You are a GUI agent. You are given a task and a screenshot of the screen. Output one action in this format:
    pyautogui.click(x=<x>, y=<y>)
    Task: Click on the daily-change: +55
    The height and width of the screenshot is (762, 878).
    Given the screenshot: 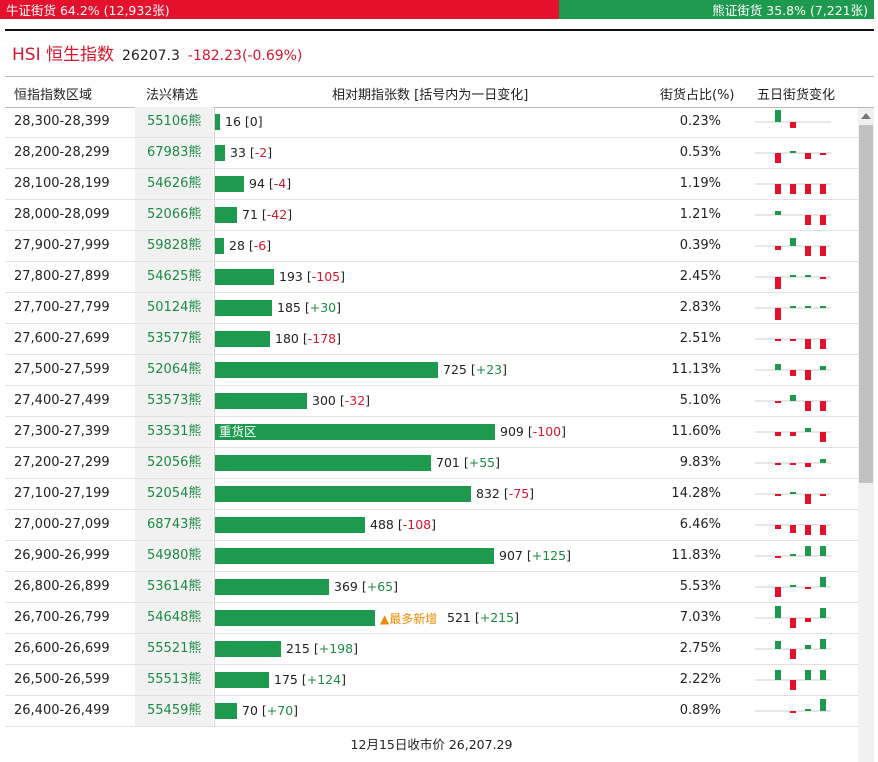 What is the action you would take?
    pyautogui.click(x=482, y=462)
    